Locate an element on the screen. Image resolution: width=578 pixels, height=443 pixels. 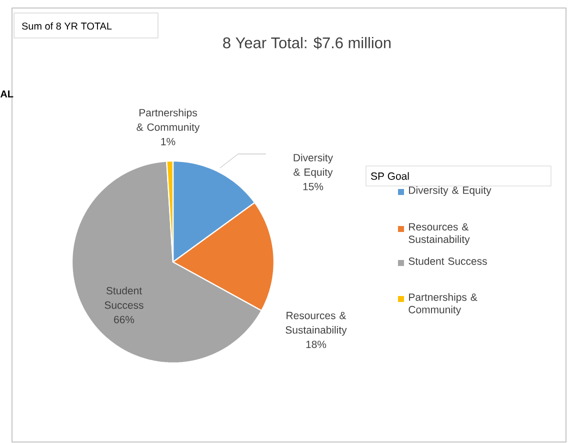
chart-title: 8 Year Total: $7.6 million is located at coordinates (307, 43).